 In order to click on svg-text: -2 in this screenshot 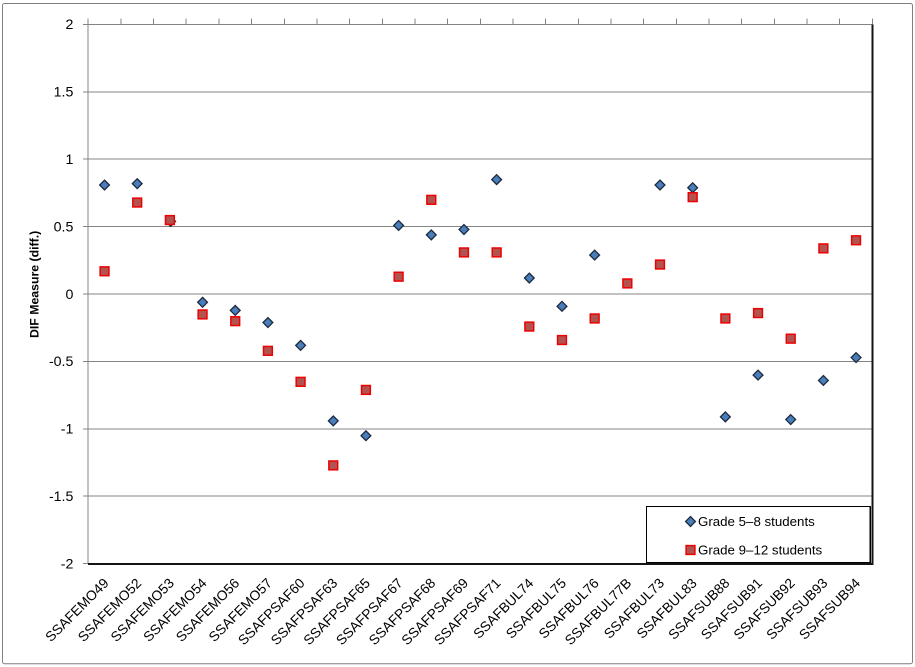, I will do `click(67, 564)`.